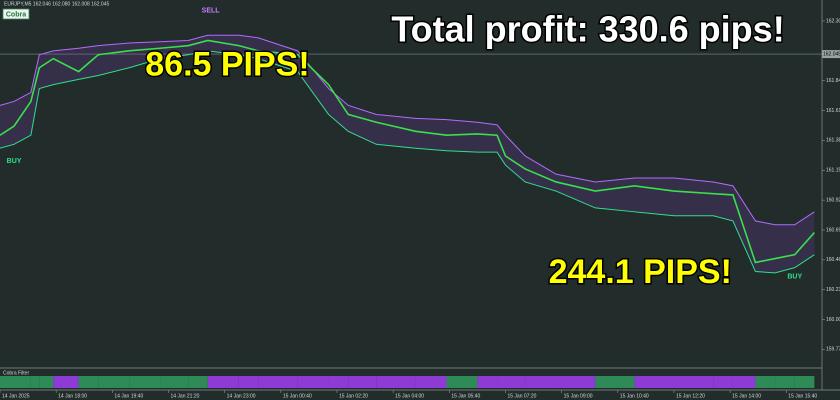 This screenshot has width=840, height=400. What do you see at coordinates (833, 81) in the screenshot?
I see `y-tick-label: 161.840` at bounding box center [833, 81].